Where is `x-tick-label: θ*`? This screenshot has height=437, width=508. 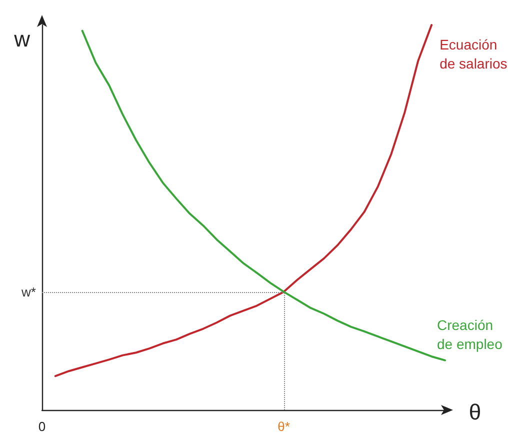 x-tick-label: θ* is located at coordinates (284, 426).